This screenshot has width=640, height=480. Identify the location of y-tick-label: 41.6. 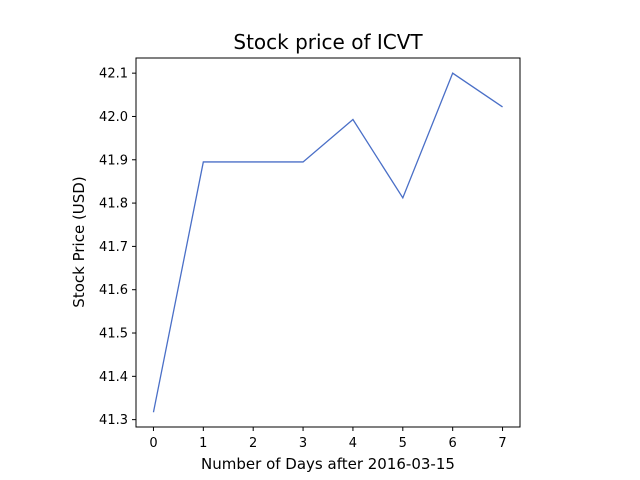
(113, 290).